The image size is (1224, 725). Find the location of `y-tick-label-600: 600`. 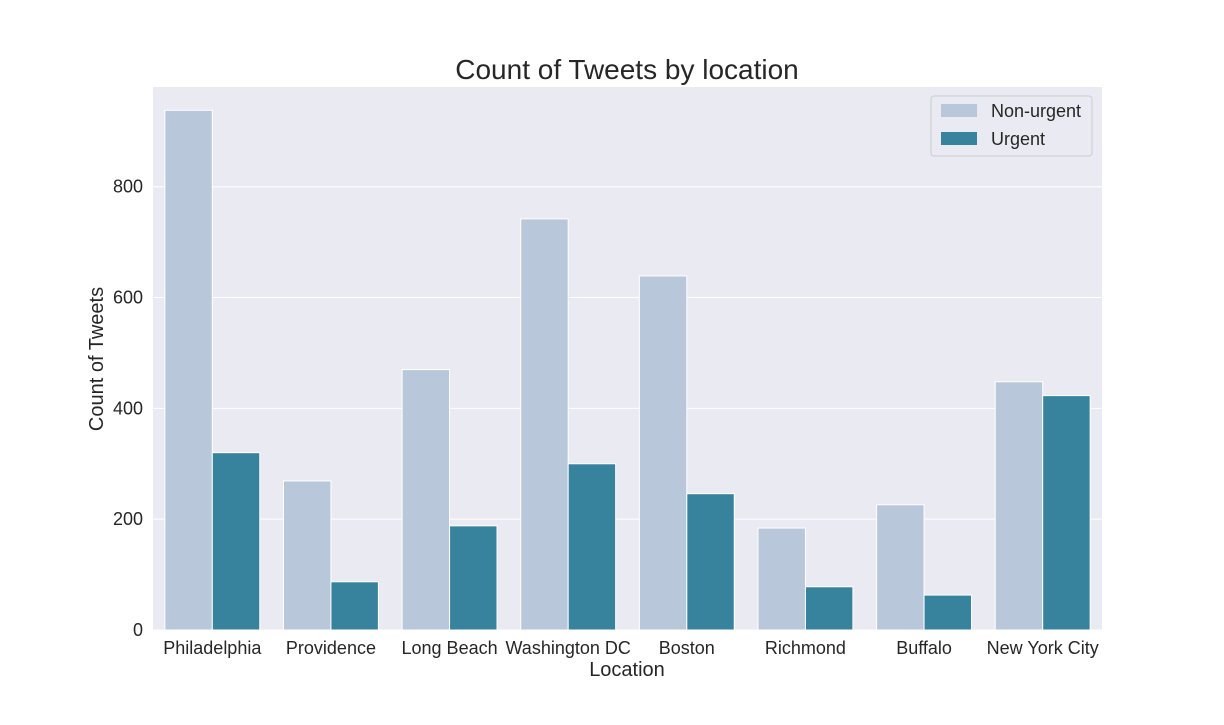

y-tick-label-600: 600 is located at coordinates (128, 298).